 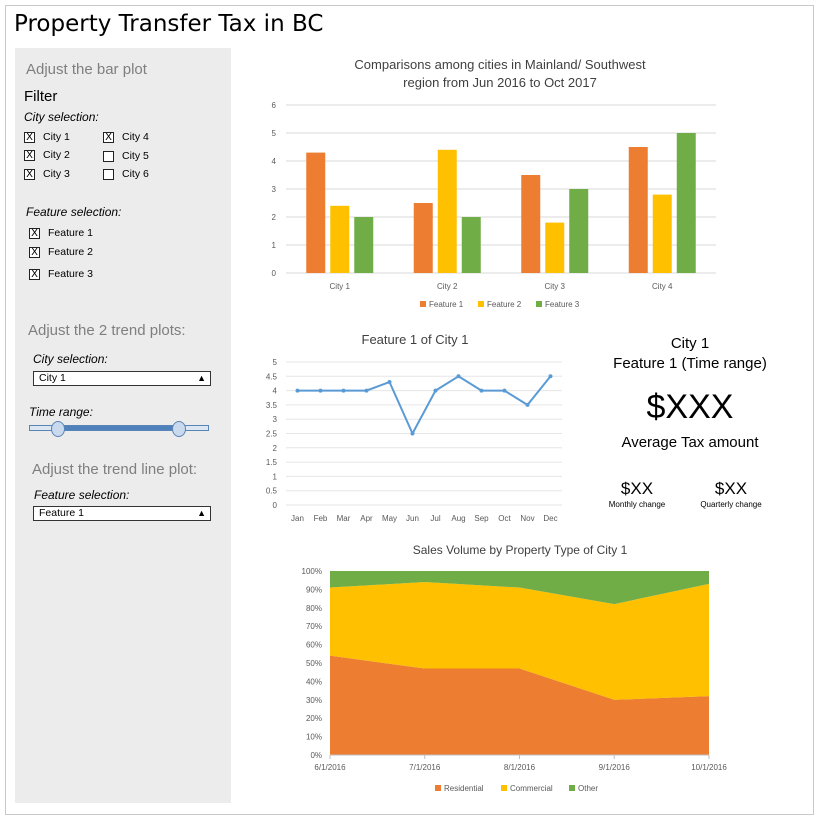 I want to click on trend-point-jan, so click(x=297, y=390).